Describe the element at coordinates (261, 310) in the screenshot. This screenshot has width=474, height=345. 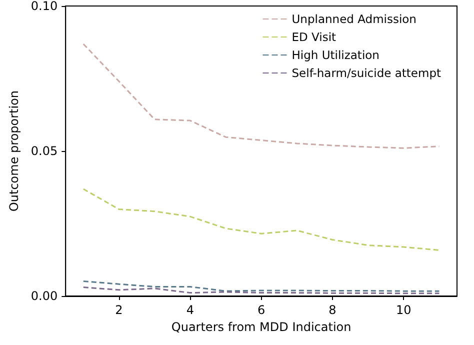
I see `x-tick-label: 6` at that location.